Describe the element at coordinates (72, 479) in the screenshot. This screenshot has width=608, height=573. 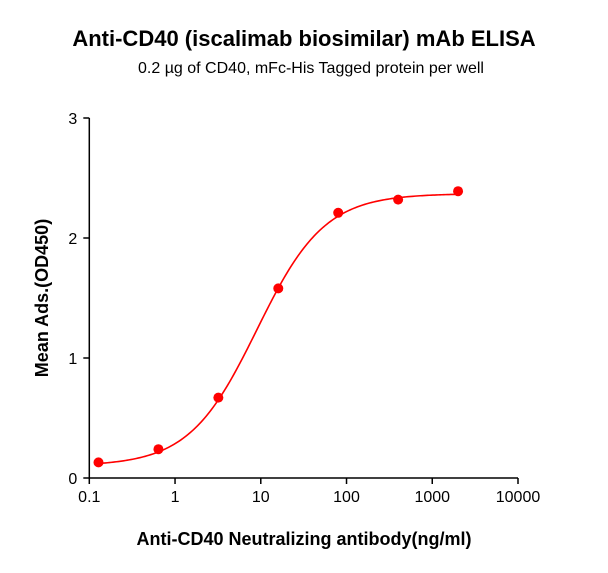
I see `y-tick-label: 0` at that location.